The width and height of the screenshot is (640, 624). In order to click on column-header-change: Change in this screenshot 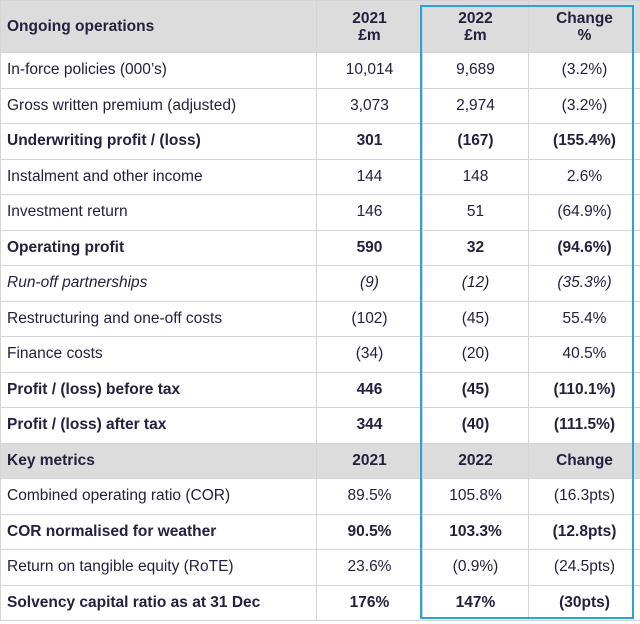, I will do `click(584, 460)`.